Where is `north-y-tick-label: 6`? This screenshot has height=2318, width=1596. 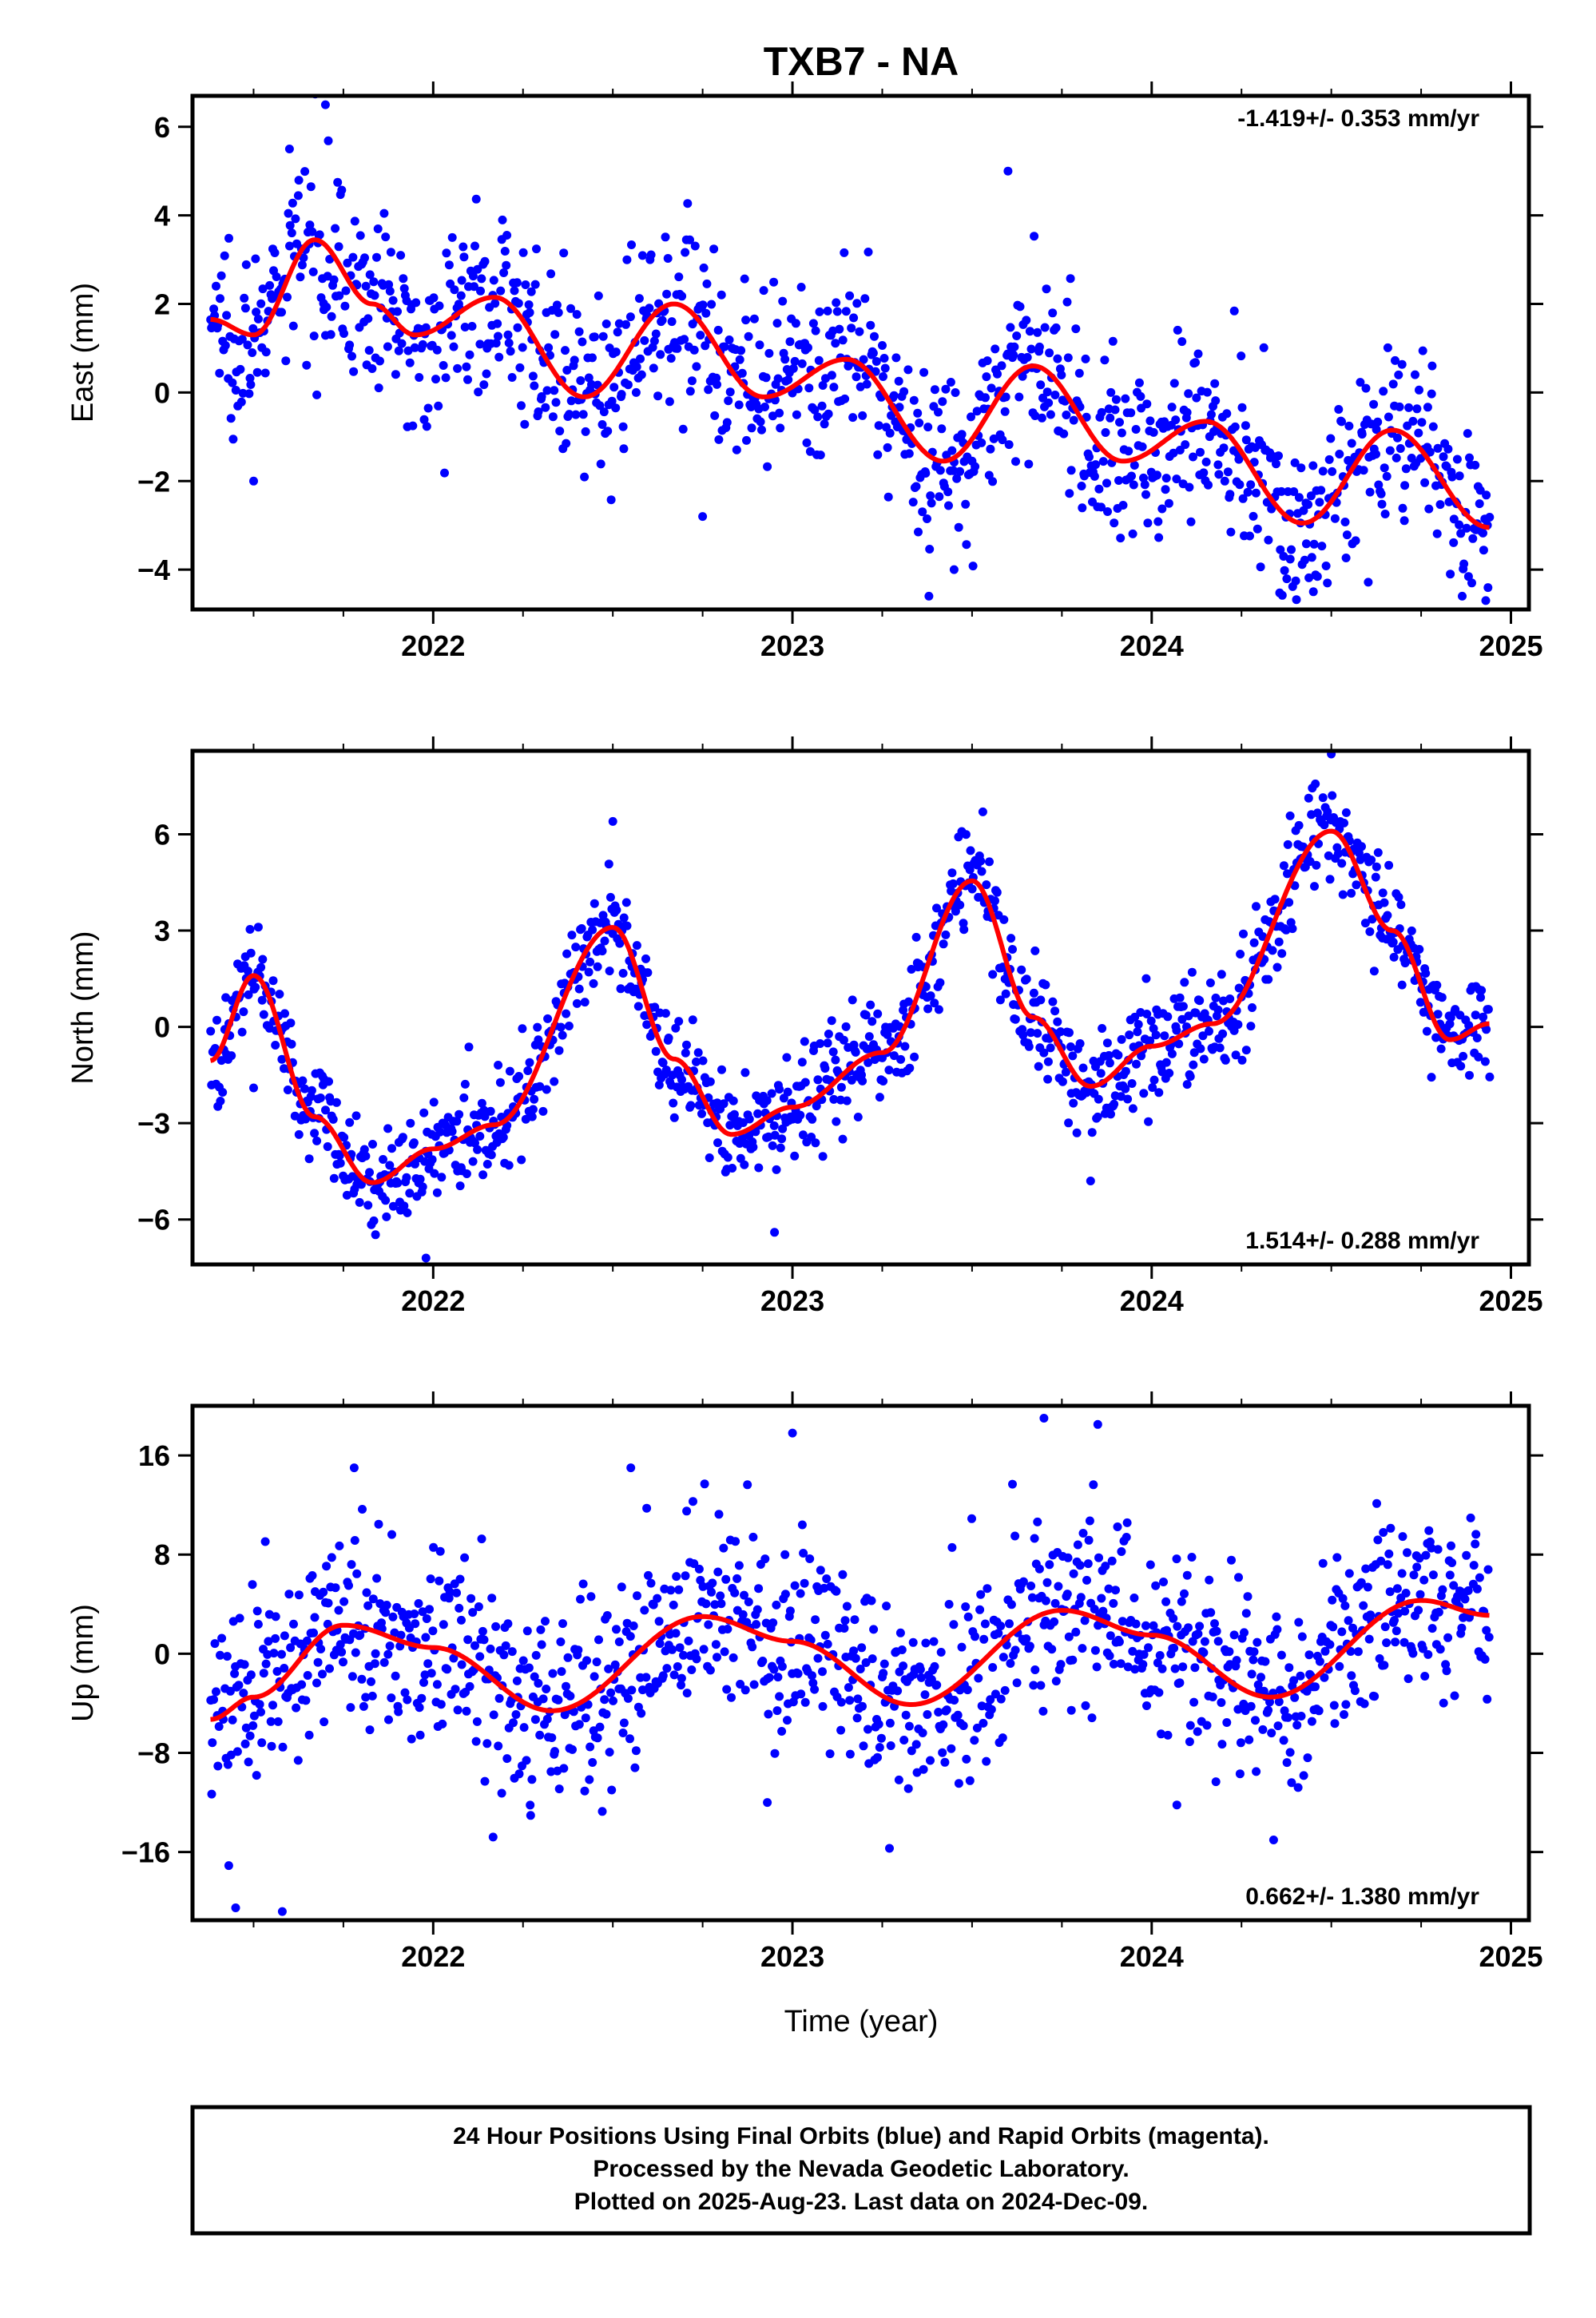
north-y-tick-label: 6 is located at coordinates (162, 834).